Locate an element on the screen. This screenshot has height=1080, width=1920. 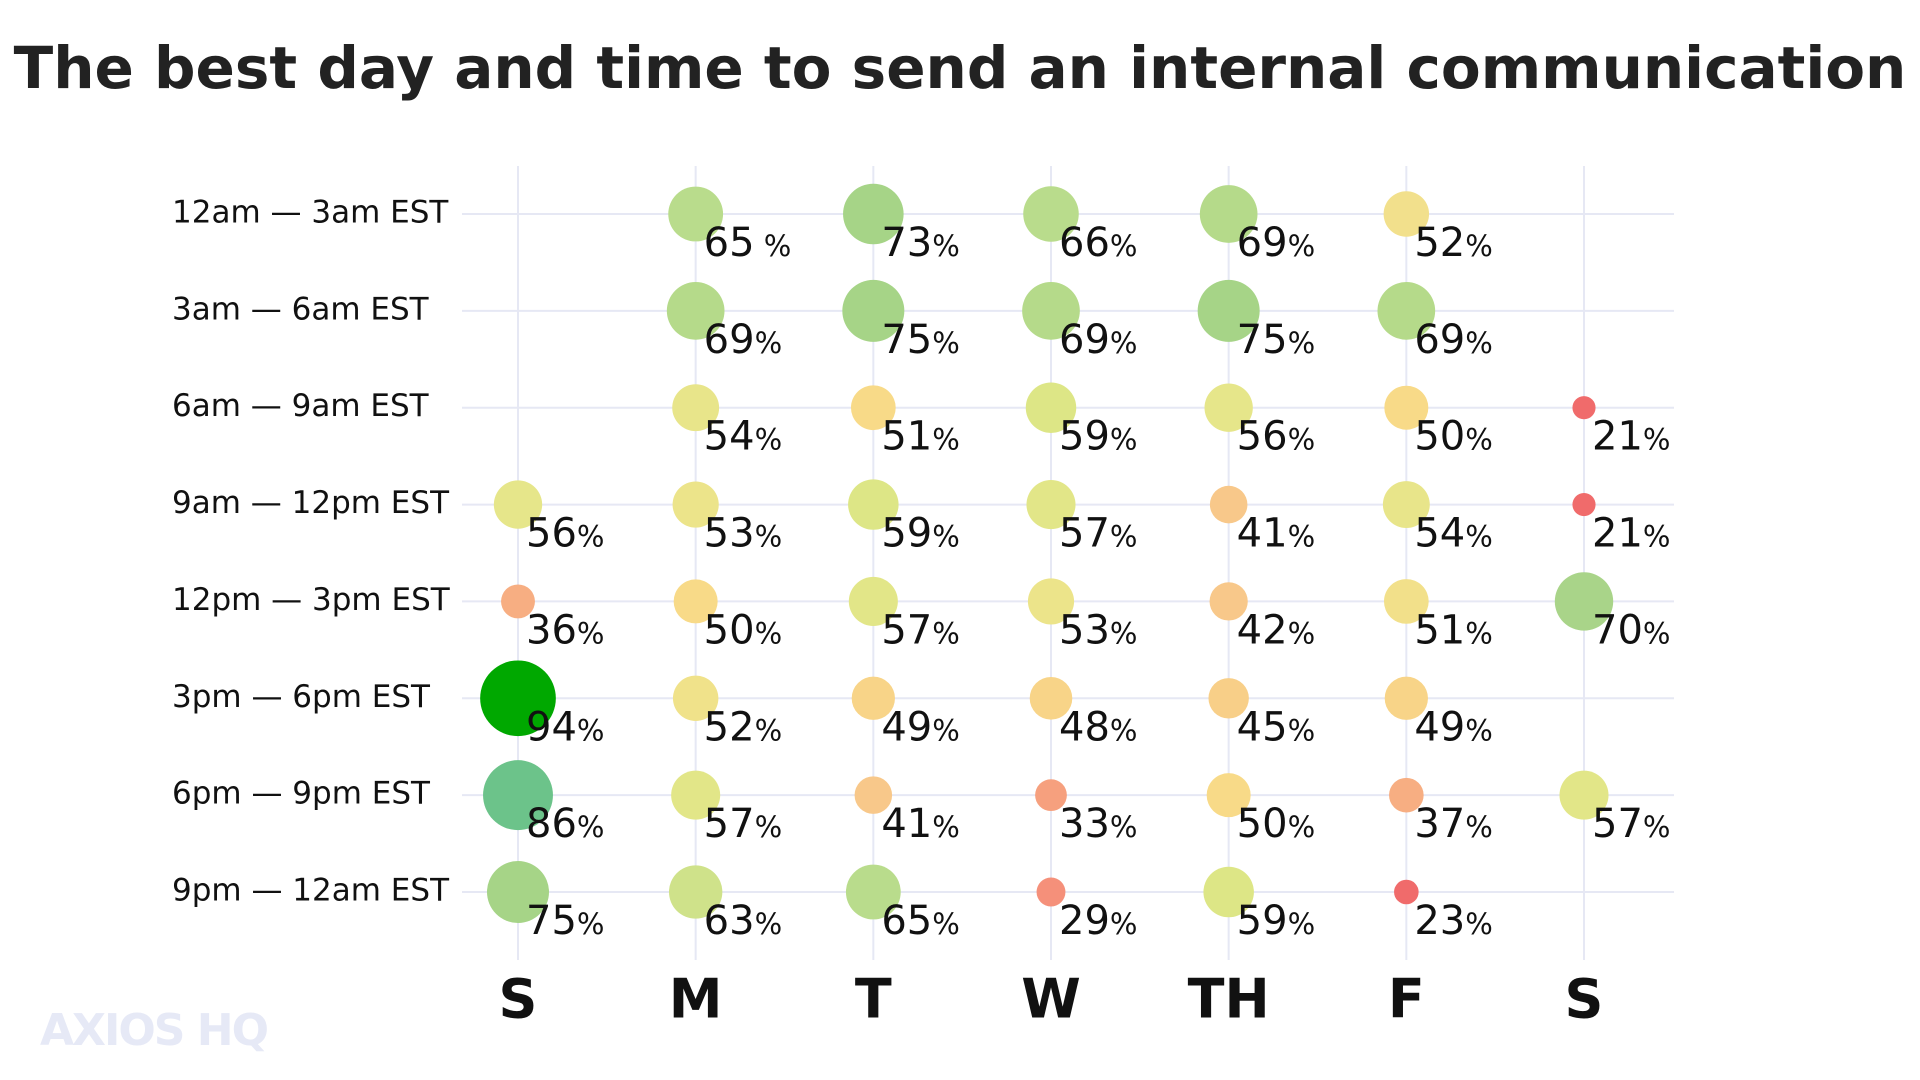
data-label: 42% is located at coordinates (1276, 630).